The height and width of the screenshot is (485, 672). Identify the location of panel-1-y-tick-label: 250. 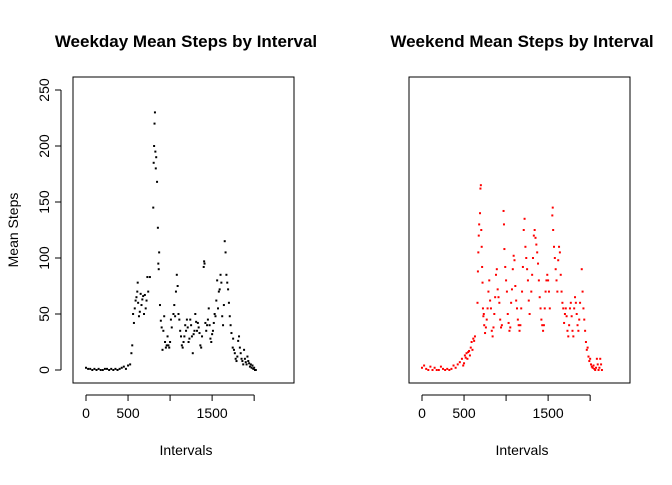
(44, 90).